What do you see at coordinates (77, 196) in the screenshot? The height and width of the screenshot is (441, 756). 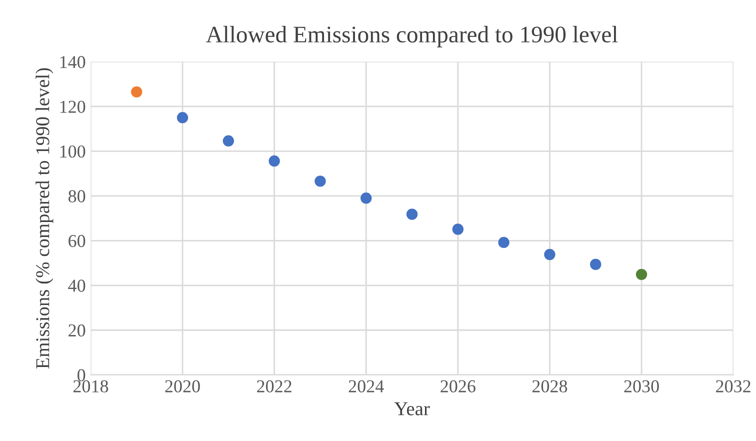 I see `y-tick-label: 80` at bounding box center [77, 196].